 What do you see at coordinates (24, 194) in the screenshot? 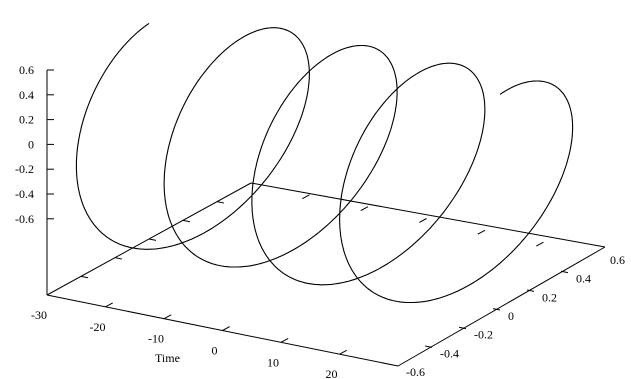
I see `vertical-tick-label: -0.4` at bounding box center [24, 194].